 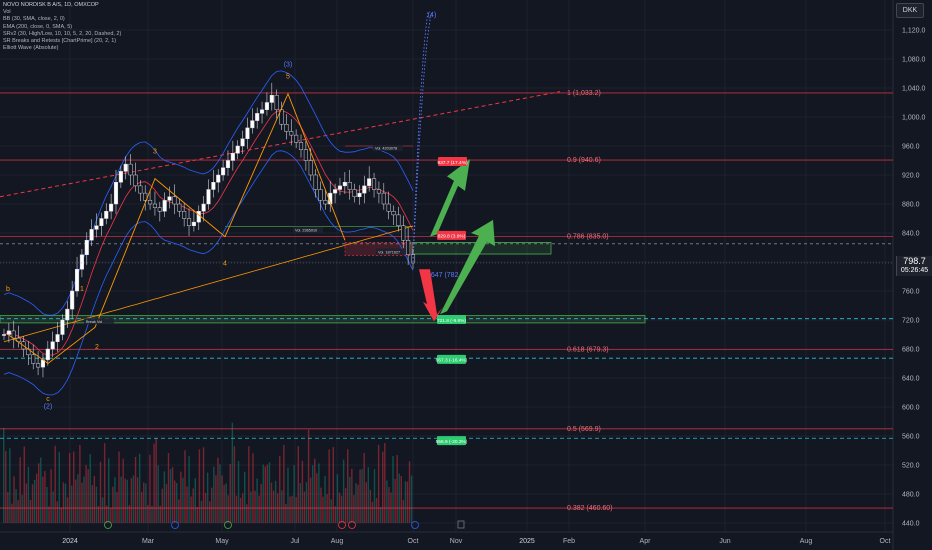 I want to click on target-label: 829.8 (3.9%), so click(x=452, y=237).